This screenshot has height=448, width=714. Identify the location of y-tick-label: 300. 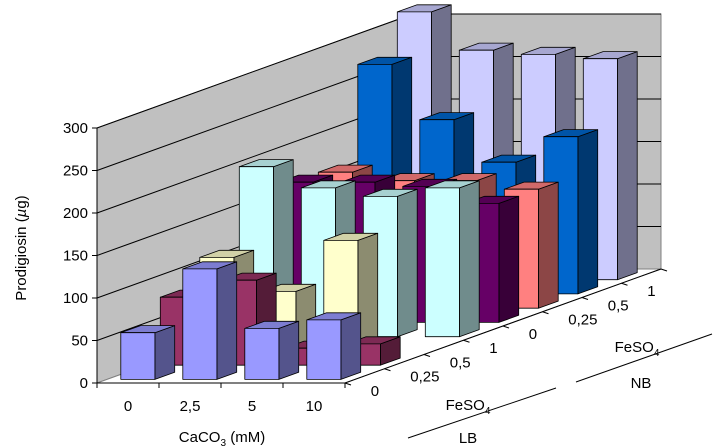
(75, 128).